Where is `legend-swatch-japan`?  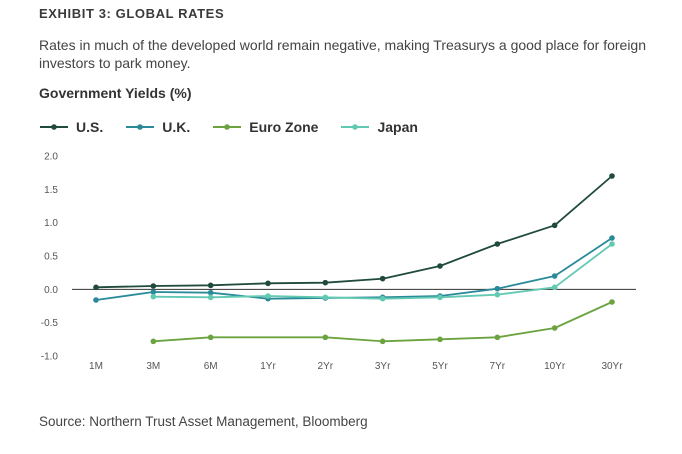
legend-swatch-japan is located at coordinates (355, 127).